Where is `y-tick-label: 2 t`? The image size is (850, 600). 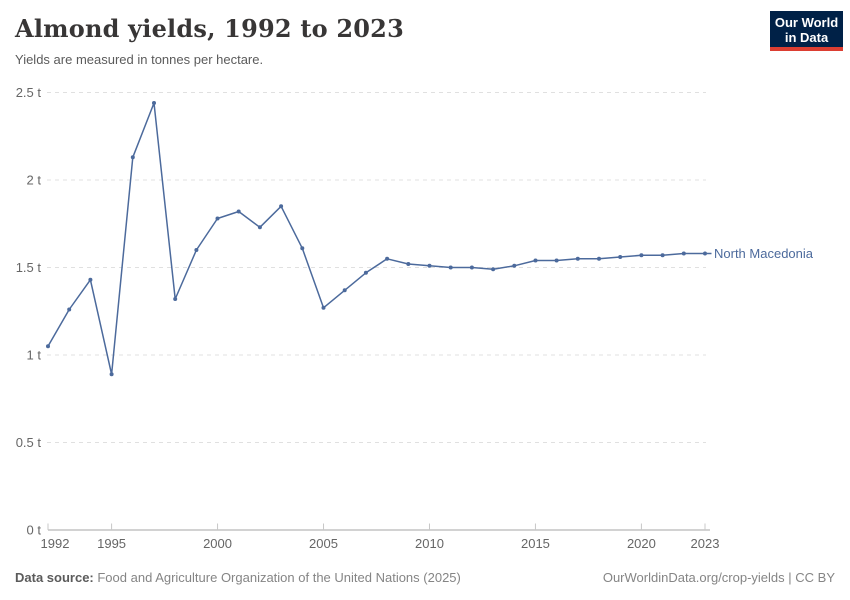 y-tick-label: 2 t is located at coordinates (34, 180).